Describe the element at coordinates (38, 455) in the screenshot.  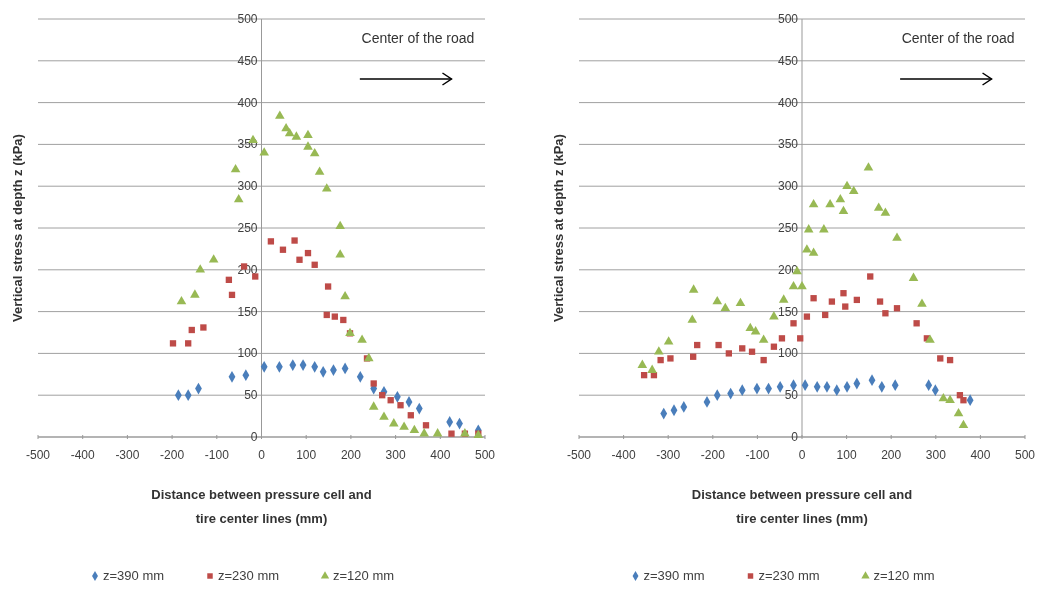
I see `x-tick-label: -500` at that location.